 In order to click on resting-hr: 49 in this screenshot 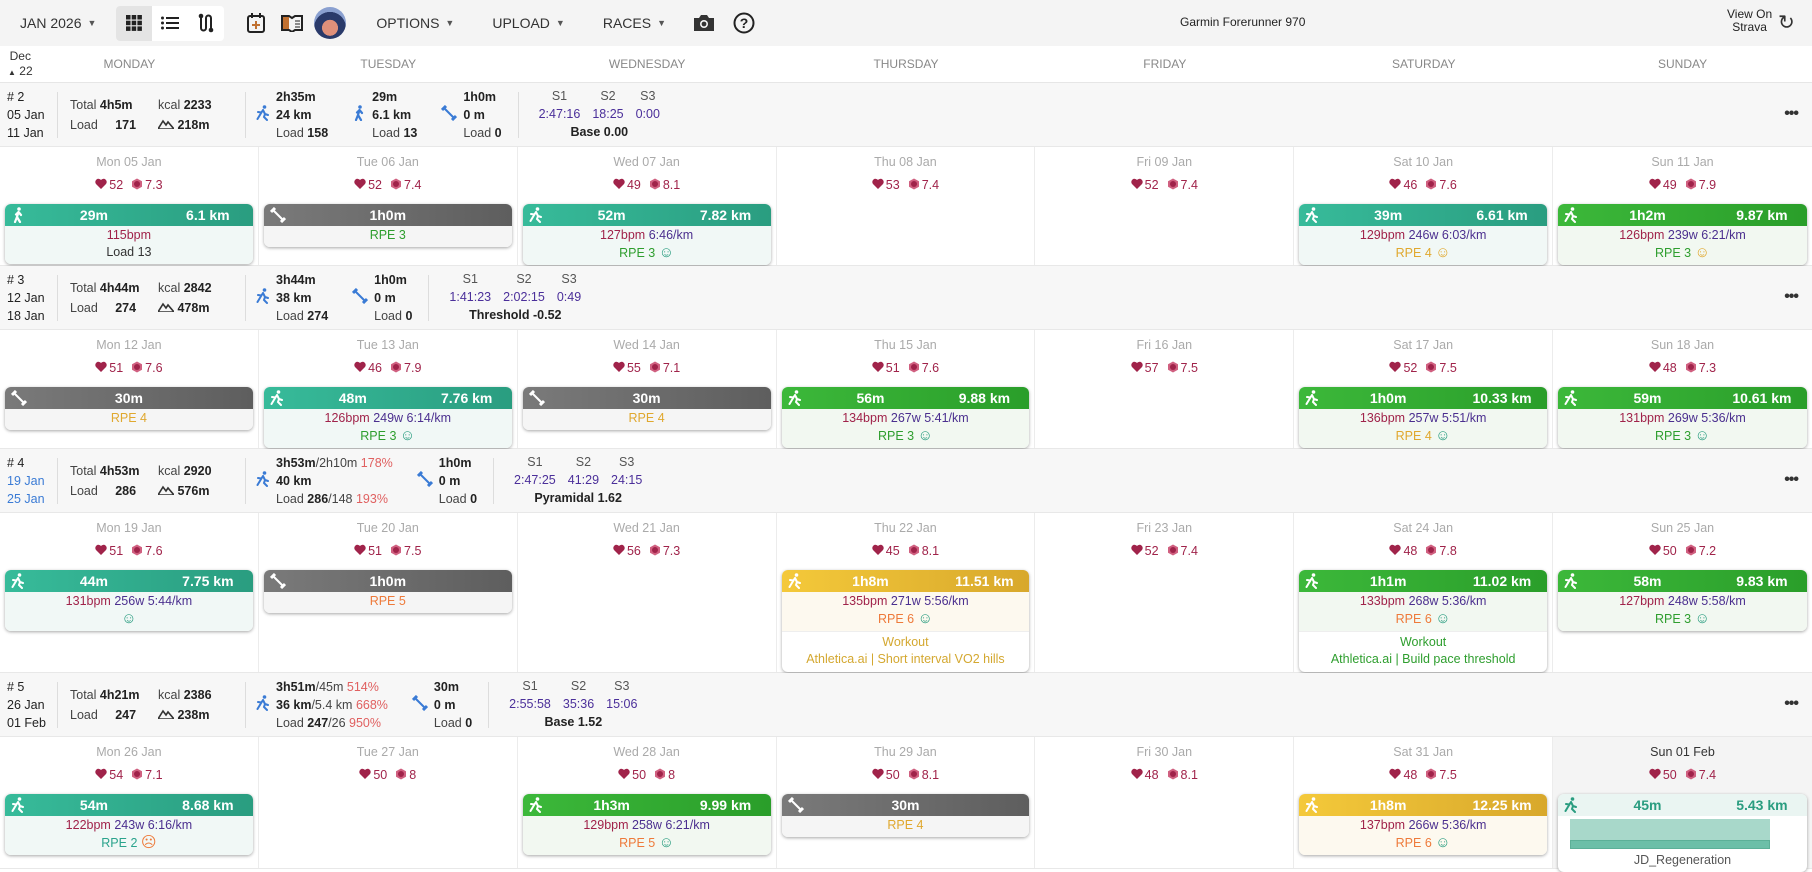, I will do `click(1669, 185)`.